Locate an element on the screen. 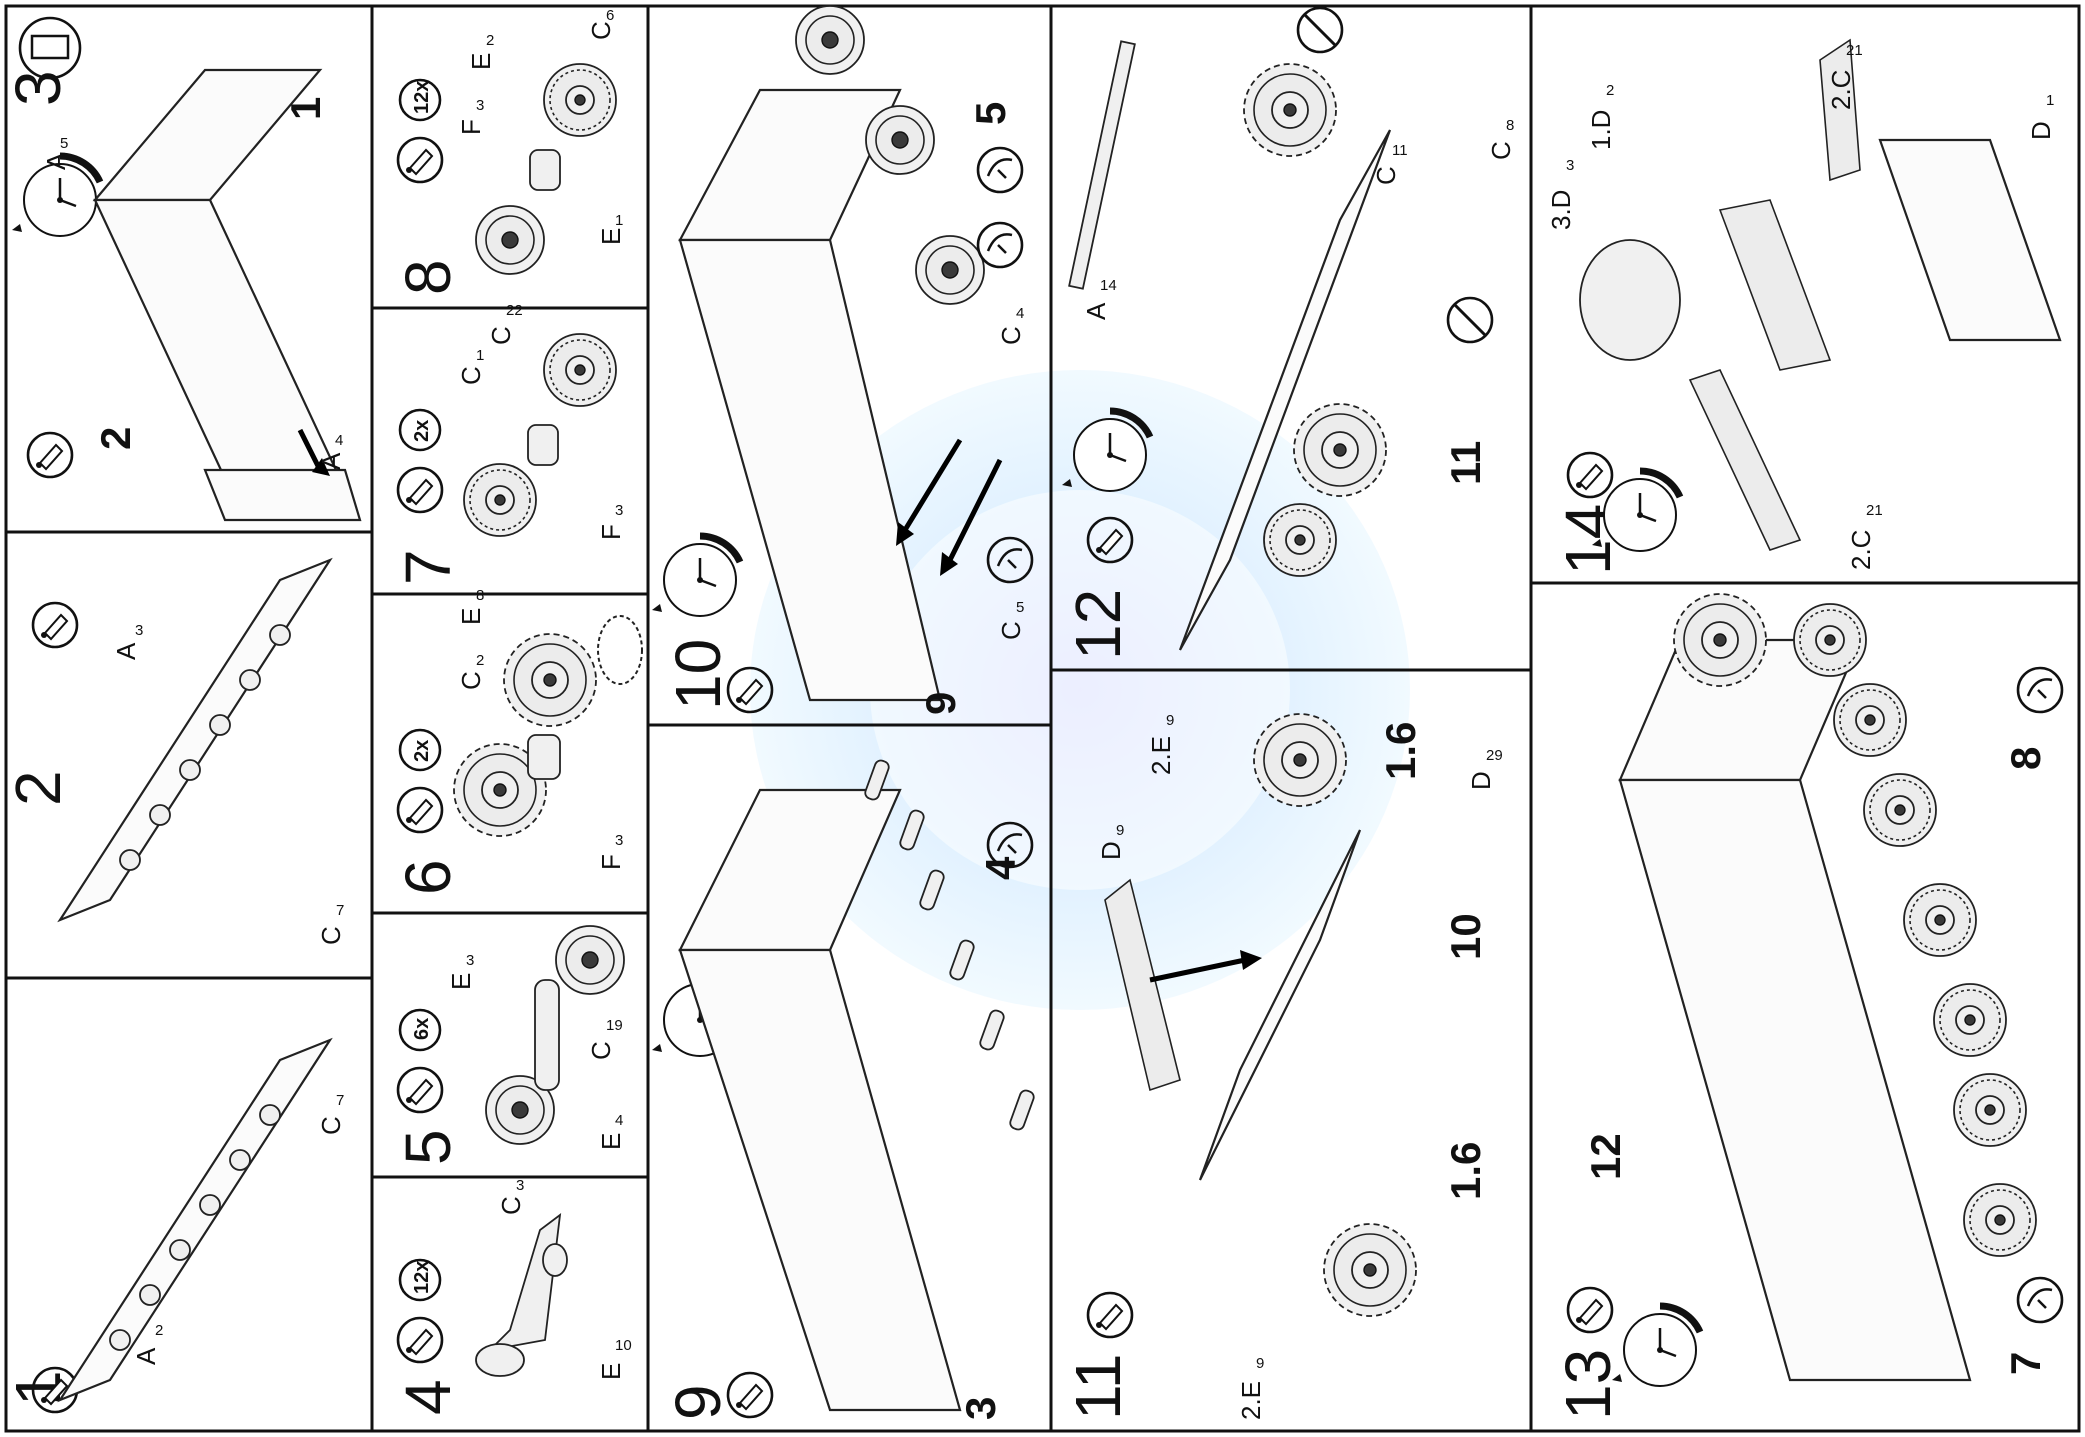 The image size is (2085, 1437). part-label: 2.C is located at coordinates (1861, 550).